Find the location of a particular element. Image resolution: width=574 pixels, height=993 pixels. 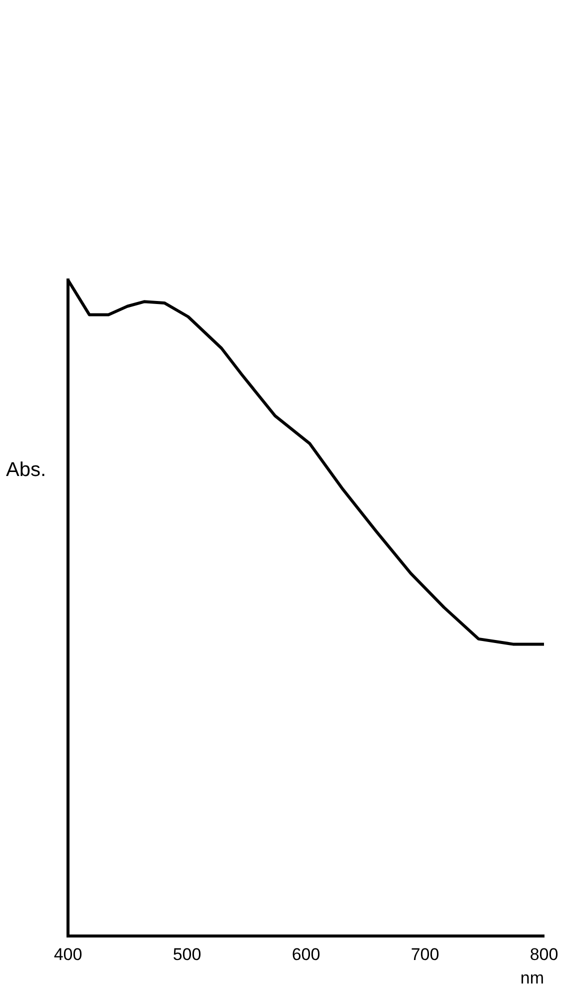

x-tick-label: 500 is located at coordinates (187, 954).